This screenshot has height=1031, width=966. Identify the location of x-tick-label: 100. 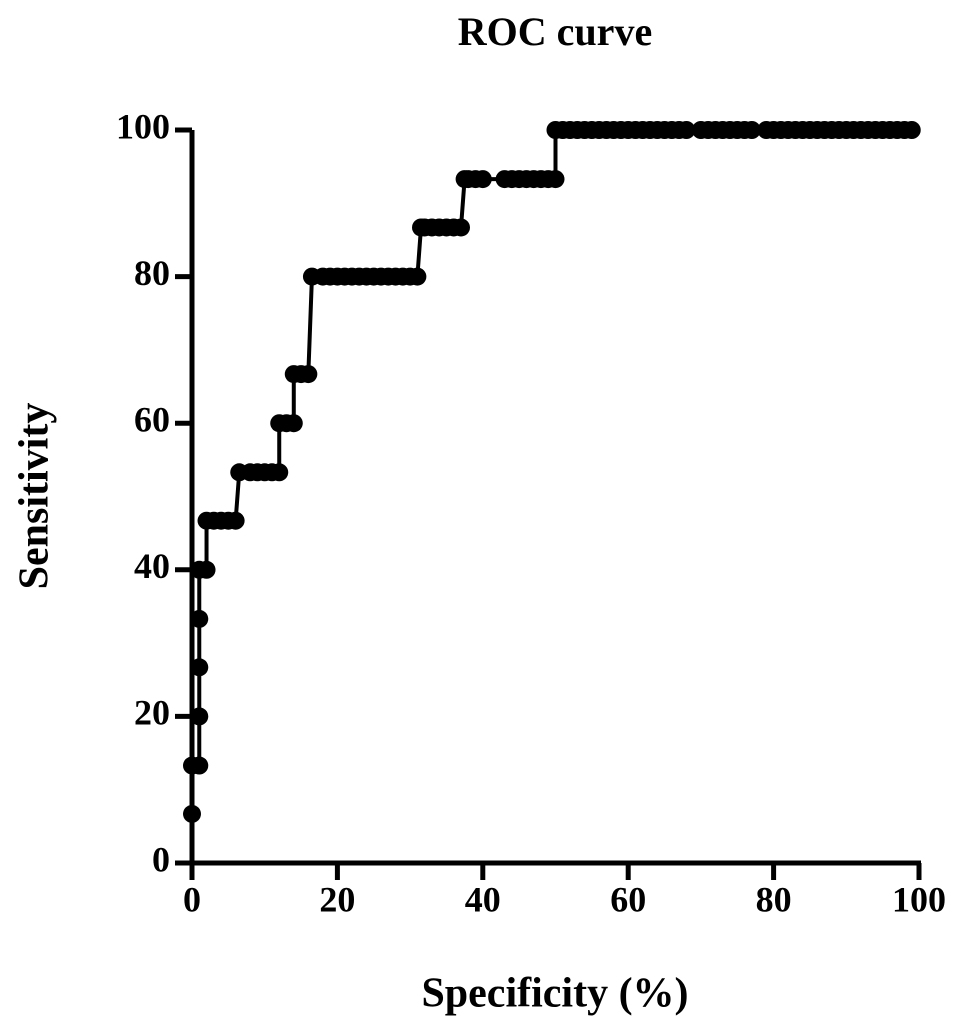
(919, 899).